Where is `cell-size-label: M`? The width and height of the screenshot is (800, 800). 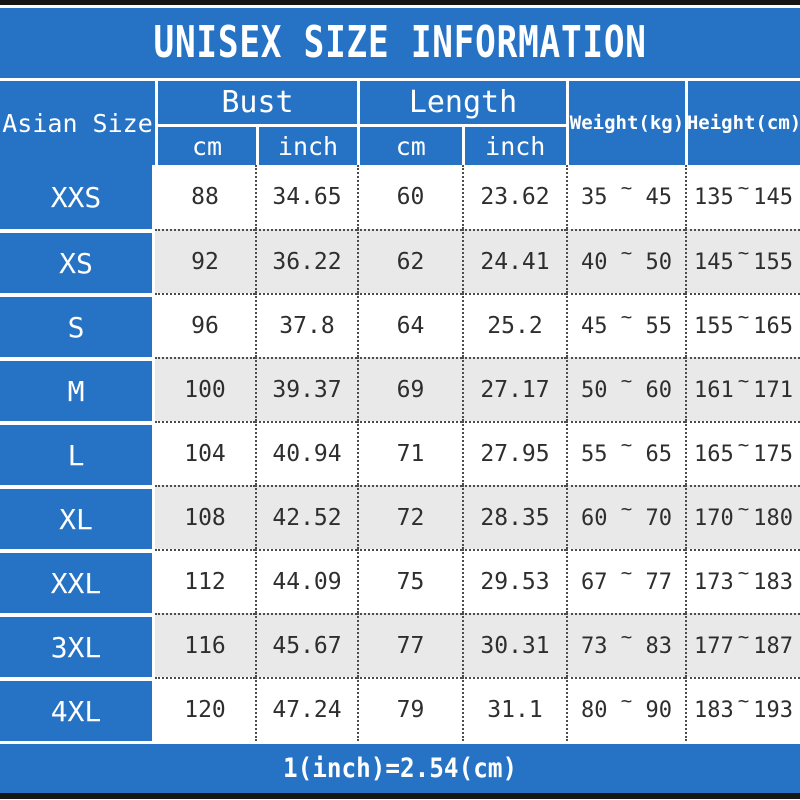 cell-size-label: M is located at coordinates (77, 389).